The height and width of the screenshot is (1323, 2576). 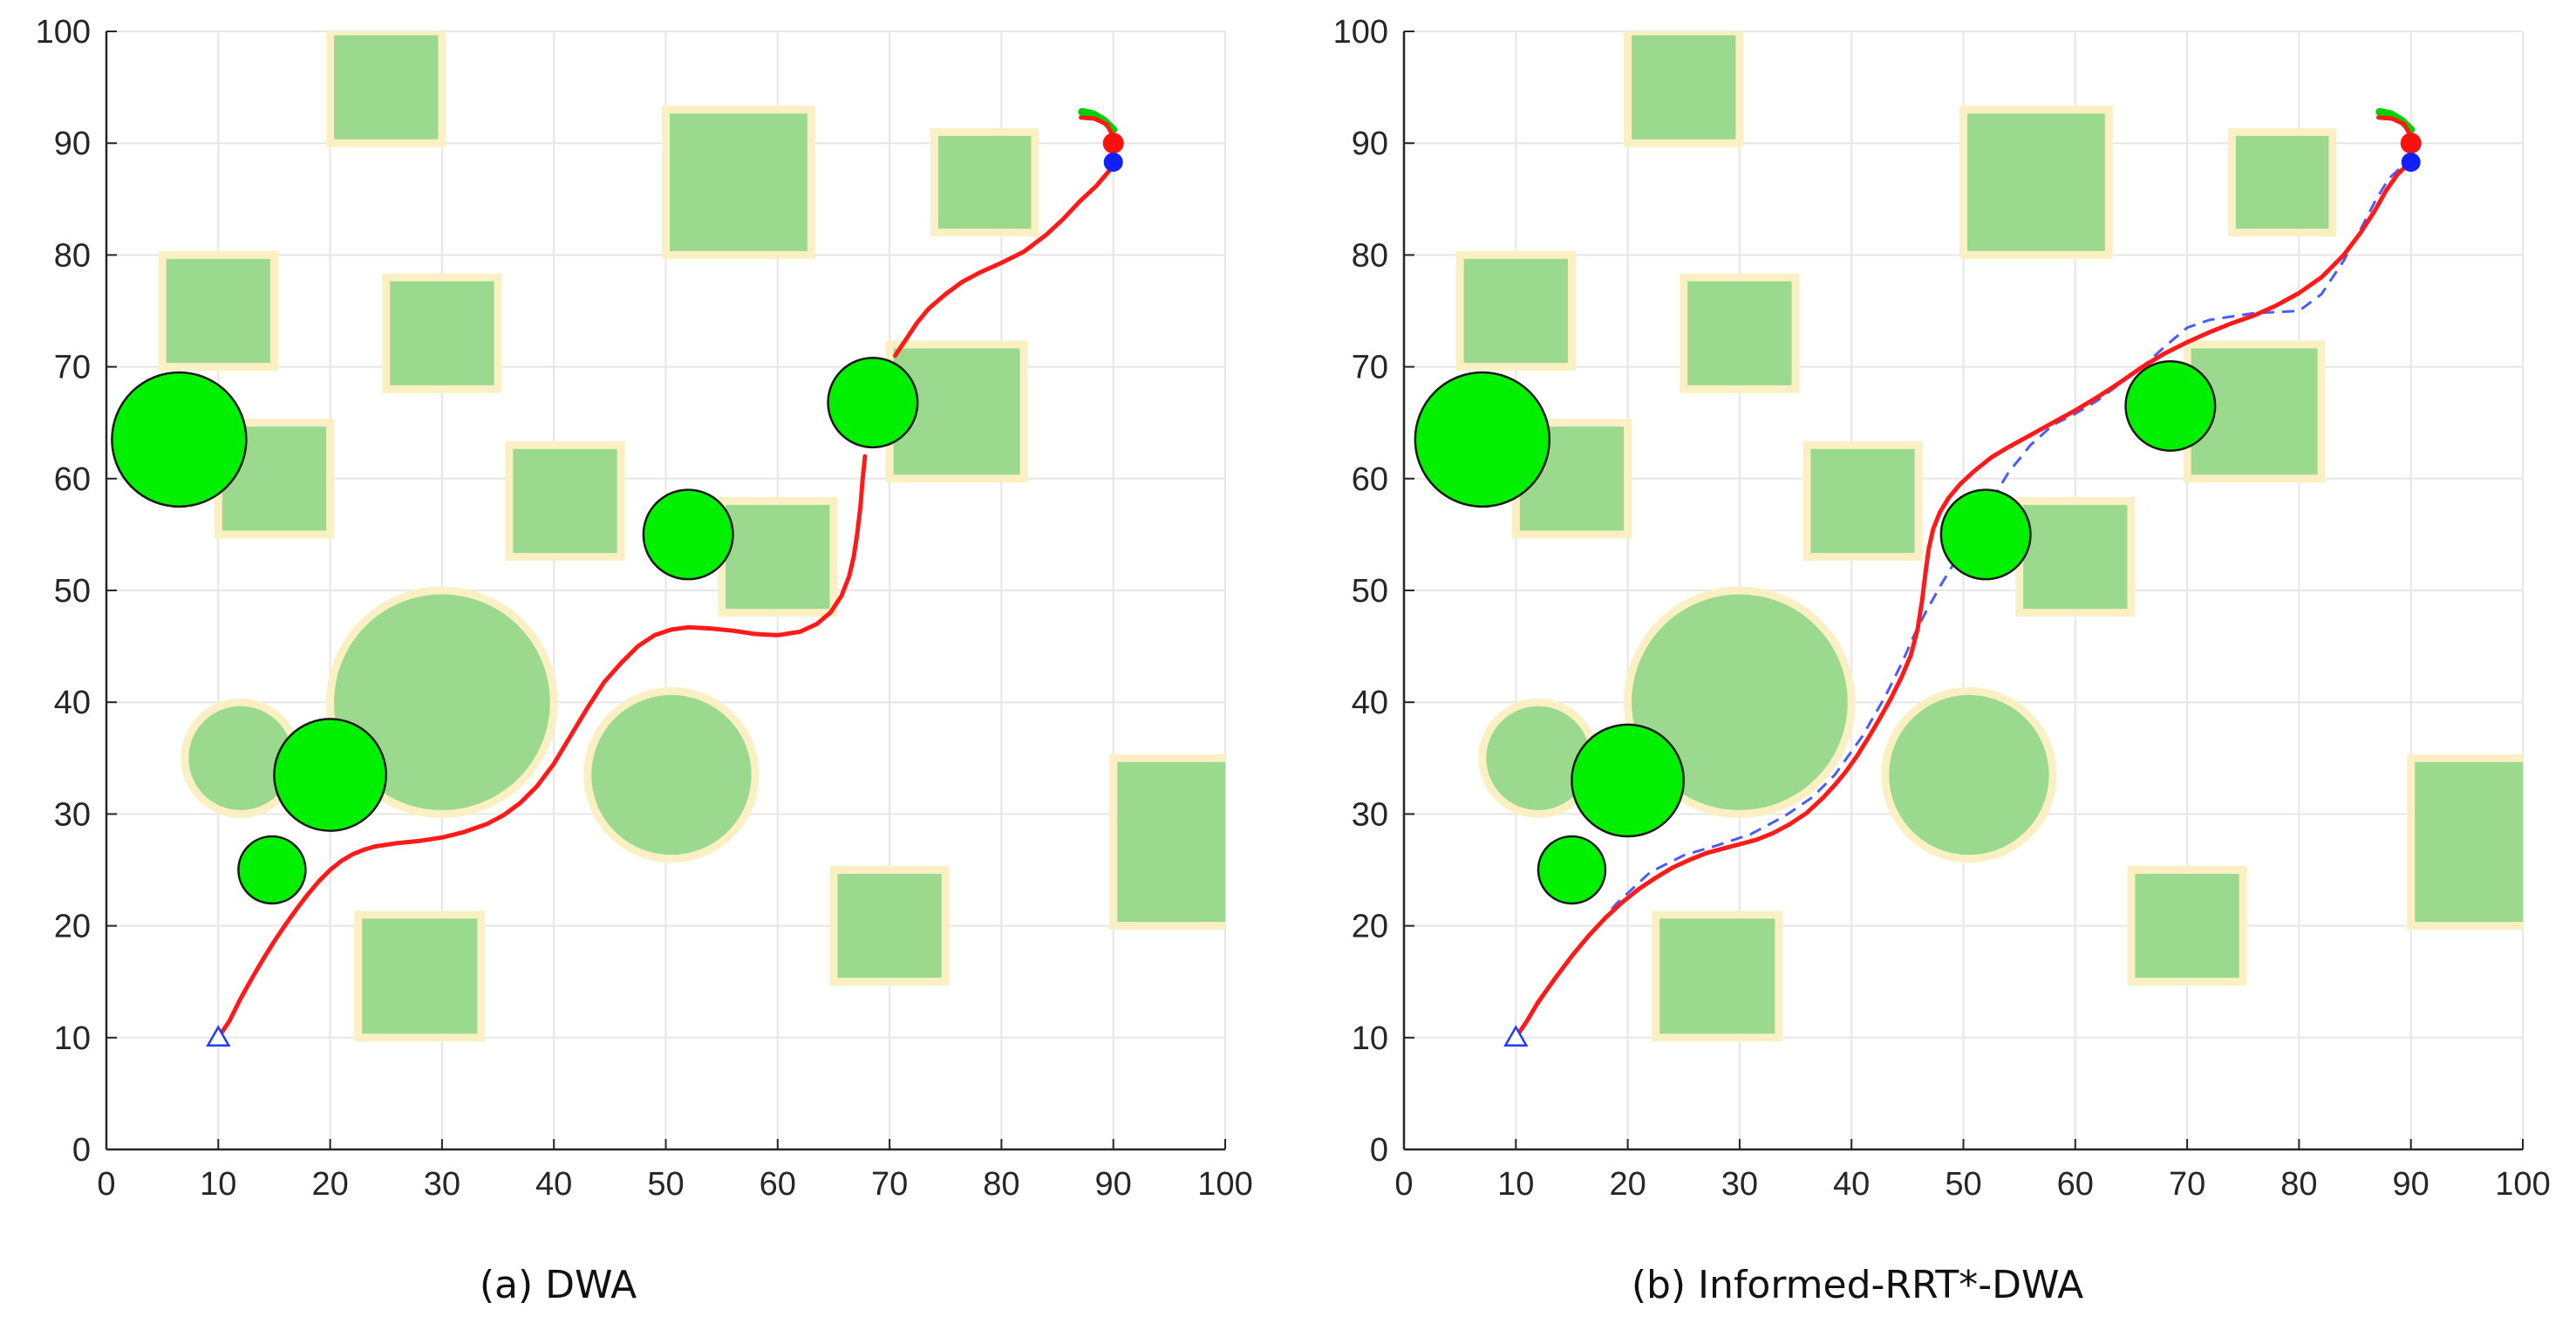 I want to click on robot-trajectory, so click(x=542, y=747).